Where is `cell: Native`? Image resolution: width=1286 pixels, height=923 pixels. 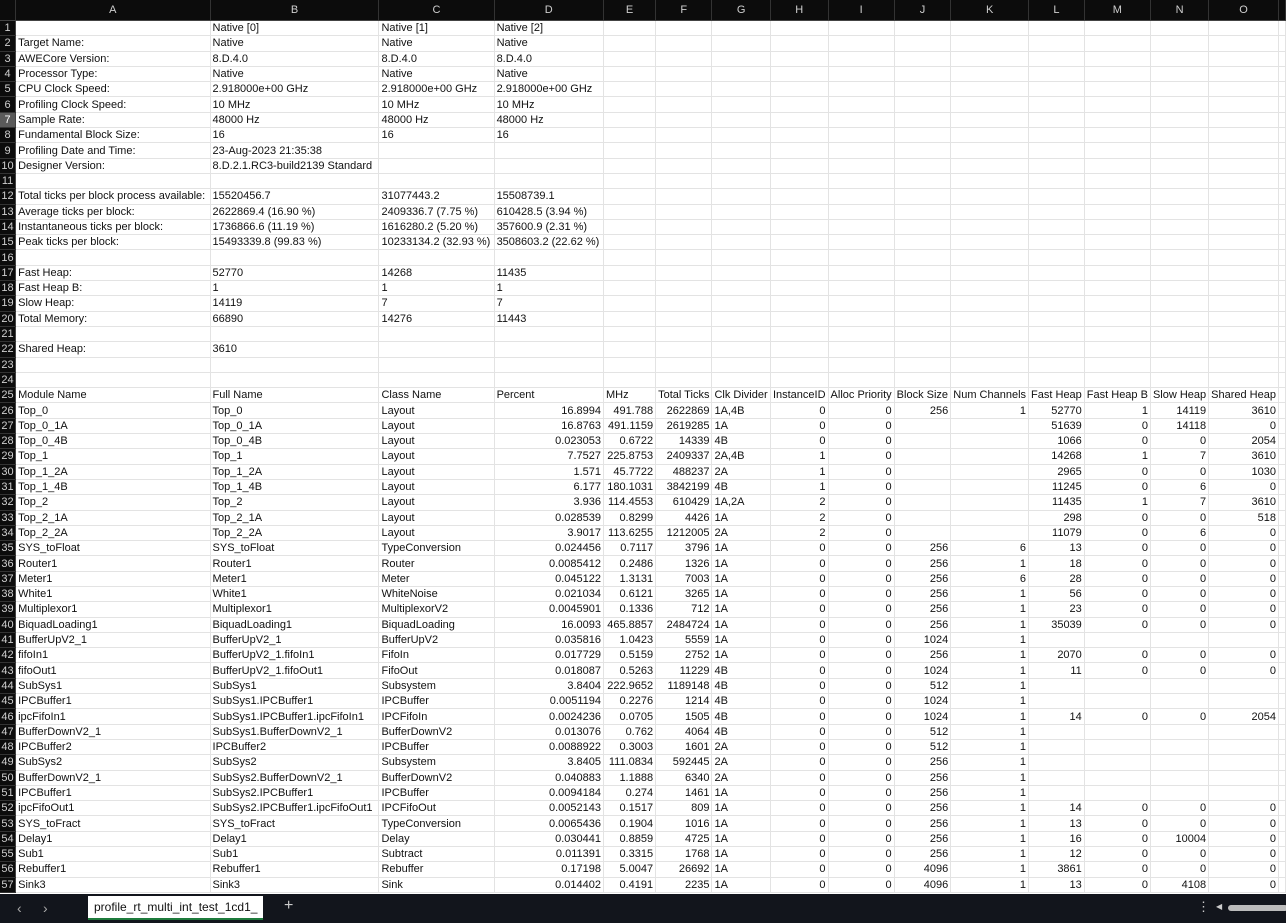 cell: Native is located at coordinates (295, 74).